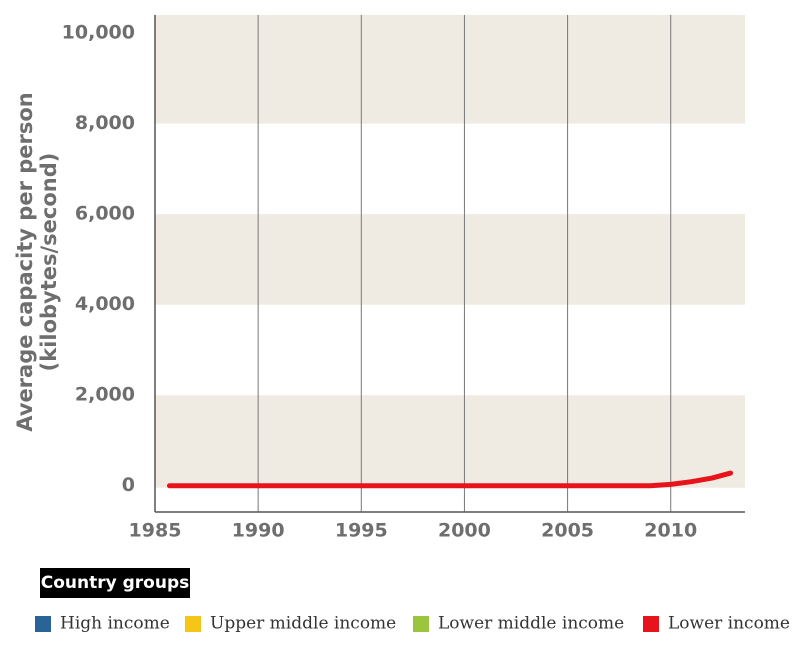 This screenshot has width=804, height=650. Describe the element at coordinates (155, 531) in the screenshot. I see `x-tick-label: 1985` at that location.